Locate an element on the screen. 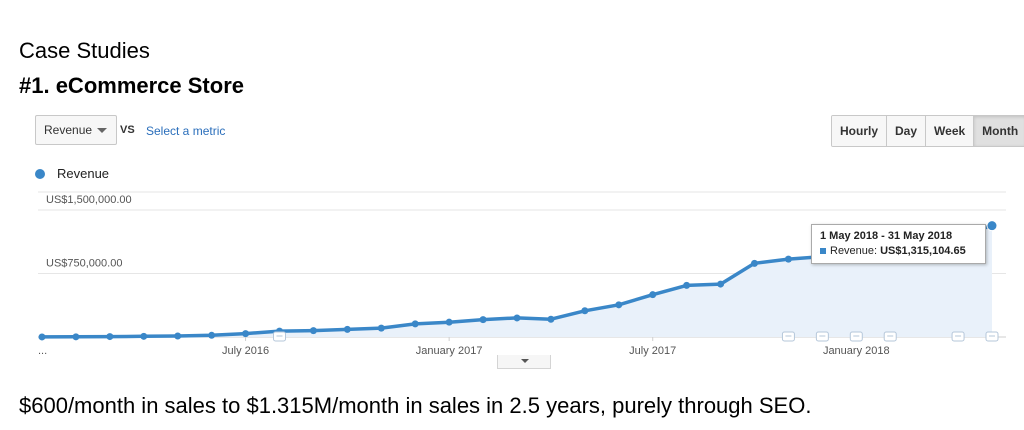  section-title: Case Studies is located at coordinates (84, 50).